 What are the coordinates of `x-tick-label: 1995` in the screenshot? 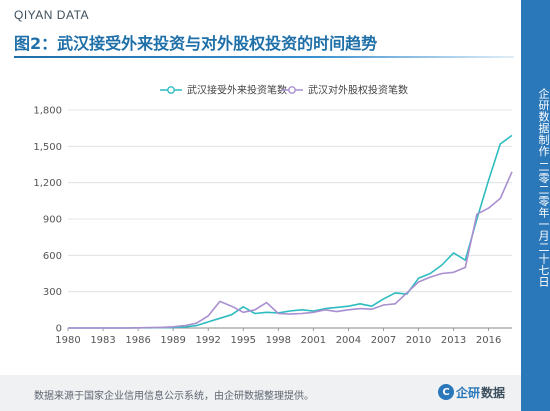 It's located at (243, 340).